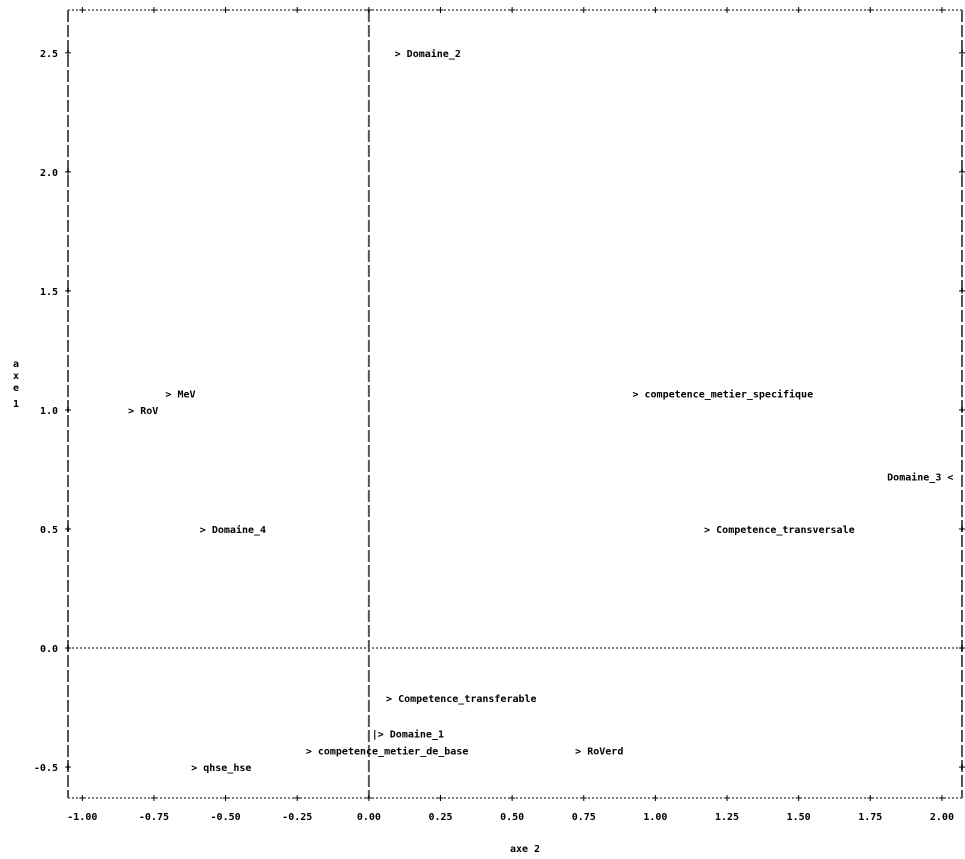  Describe the element at coordinates (387, 751) in the screenshot. I see `point-label: > competence_metier_de_base` at that location.